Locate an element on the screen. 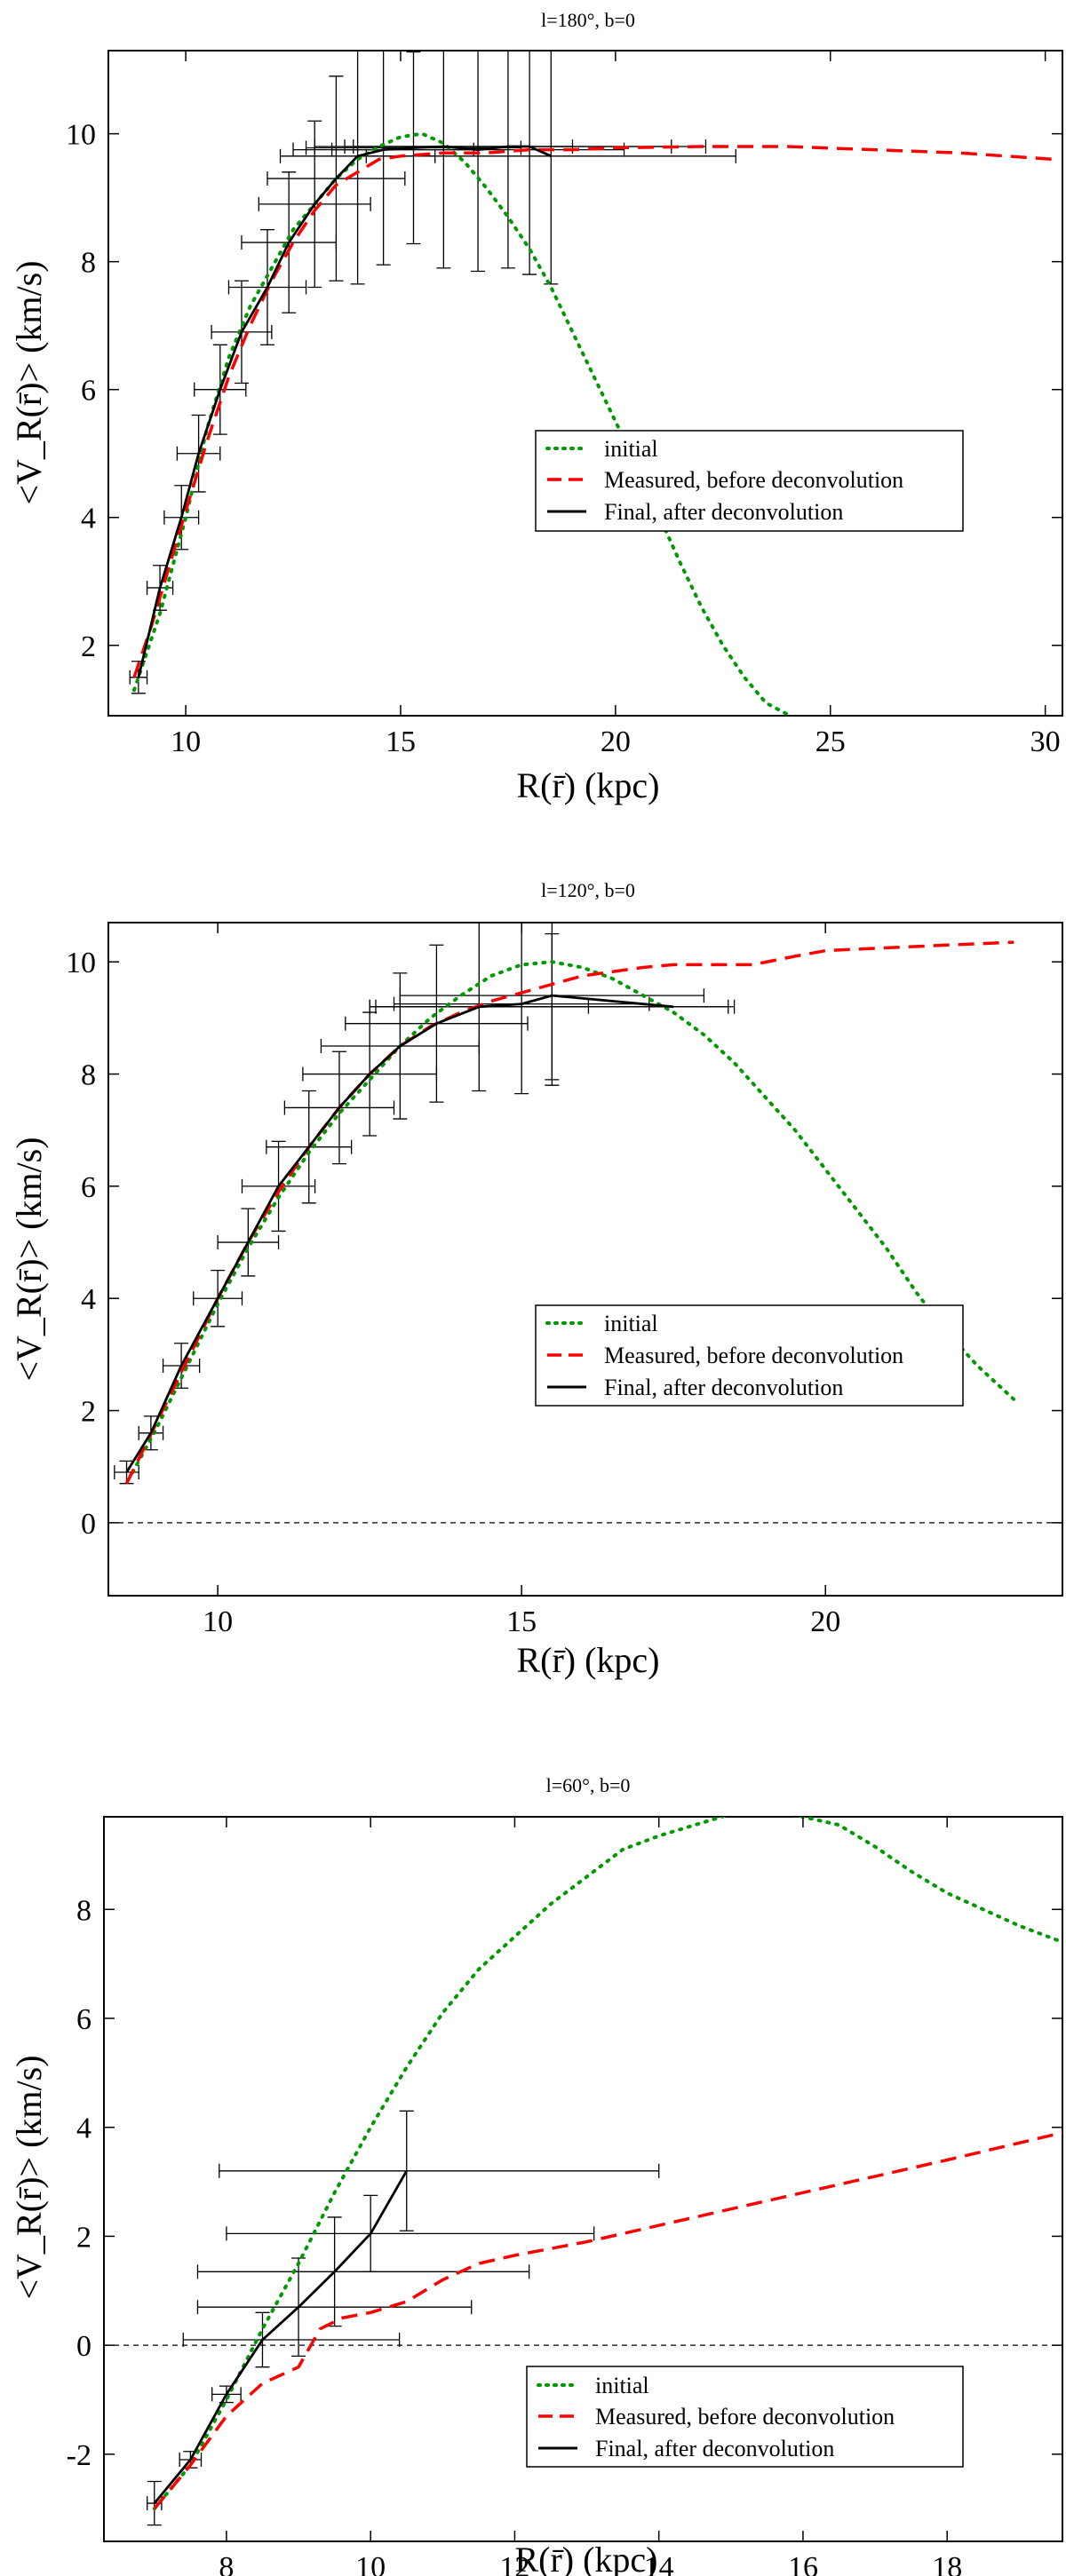 The width and height of the screenshot is (1066, 2576). x-tick-label: 18 is located at coordinates (947, 2564).